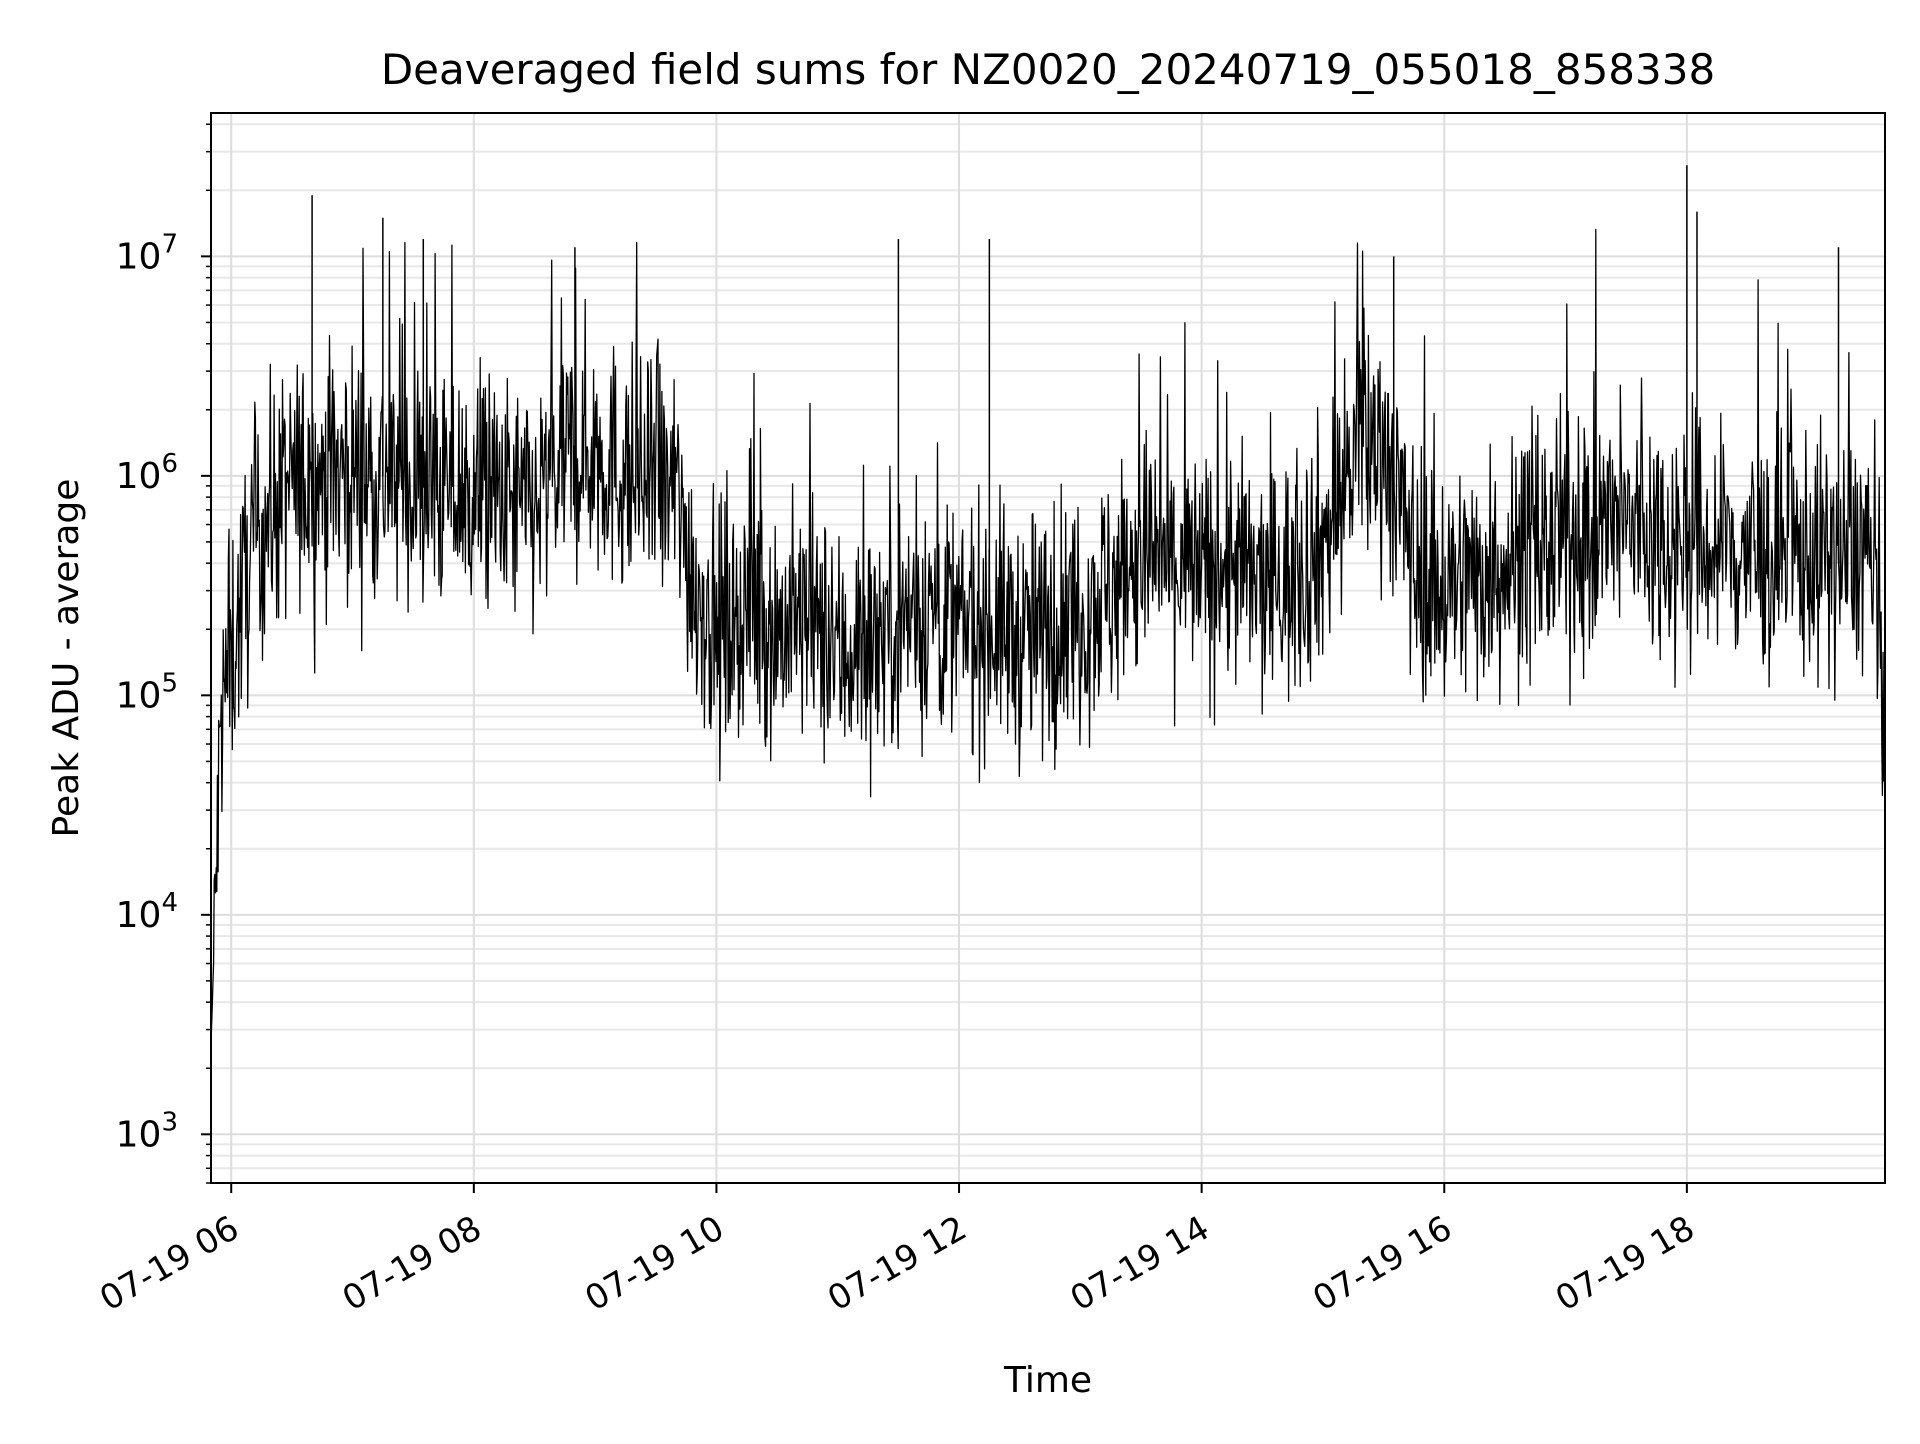  I want to click on y-tick-label: 10⁶, so click(147, 473).